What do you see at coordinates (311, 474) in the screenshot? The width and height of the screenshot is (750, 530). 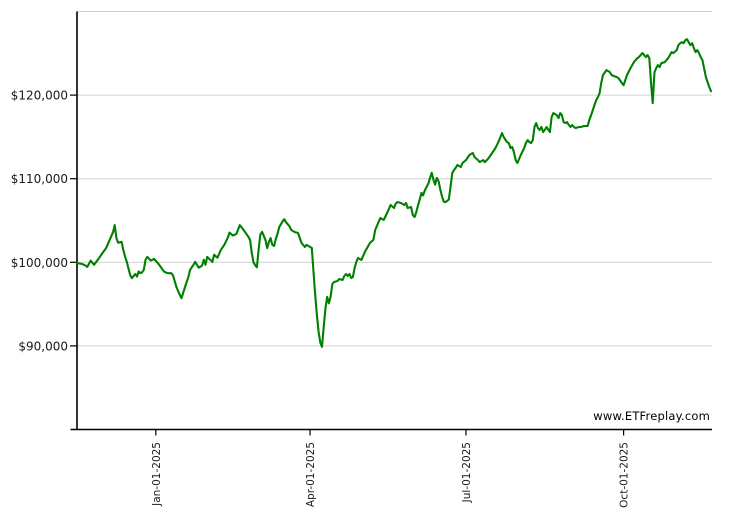 I see `x-axis-label: Apr-01-2025` at bounding box center [311, 474].